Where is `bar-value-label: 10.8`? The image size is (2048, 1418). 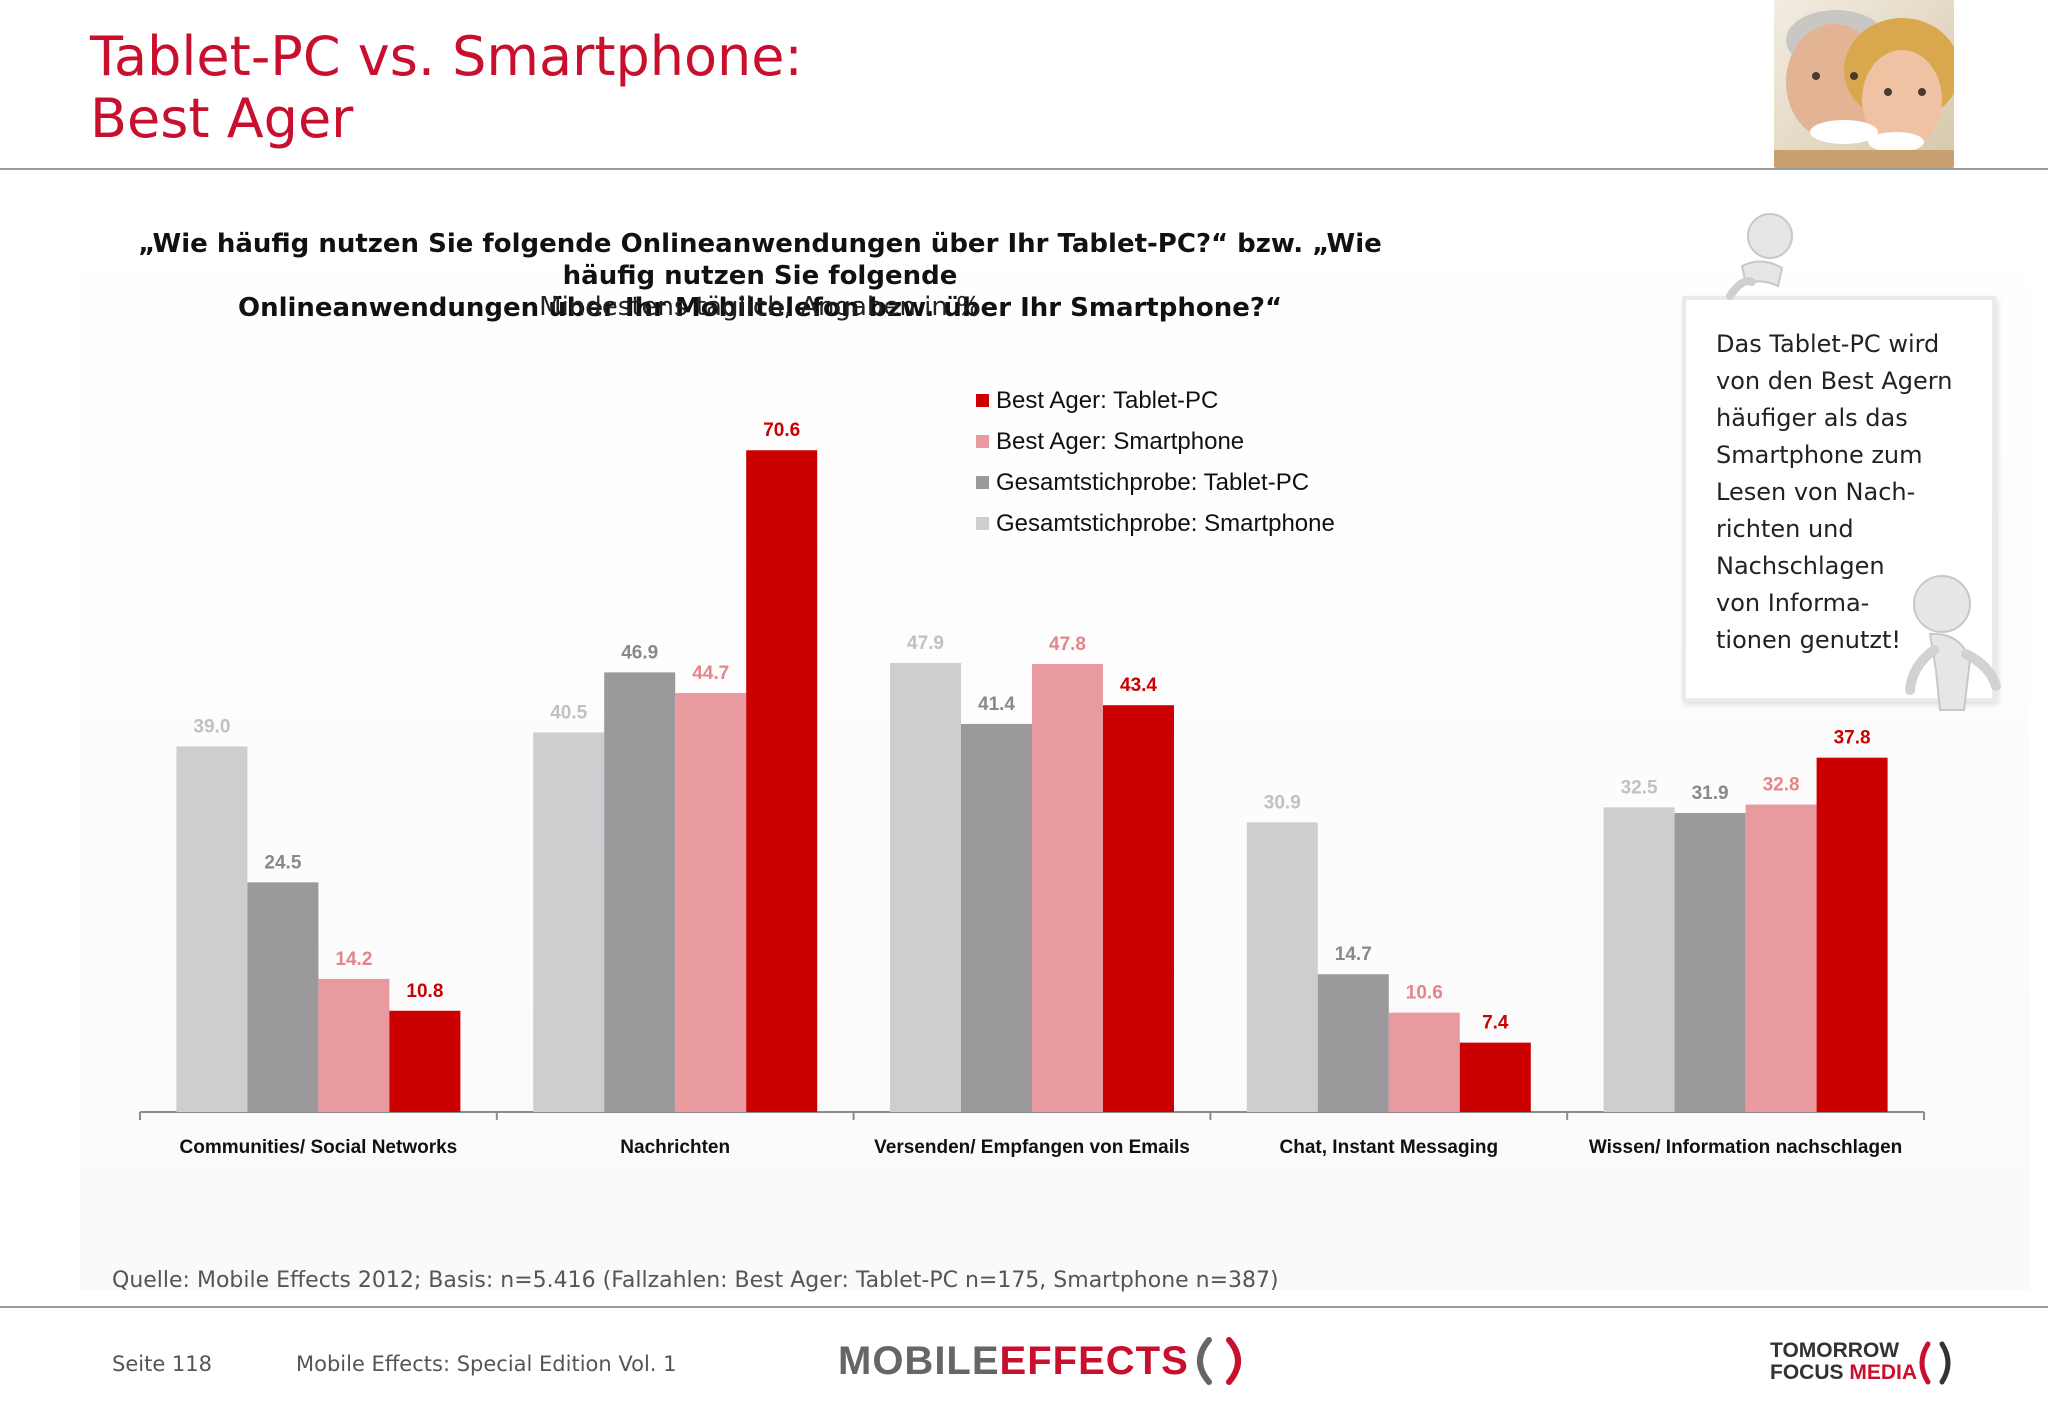
bar-value-label: 10.8 is located at coordinates (424, 991).